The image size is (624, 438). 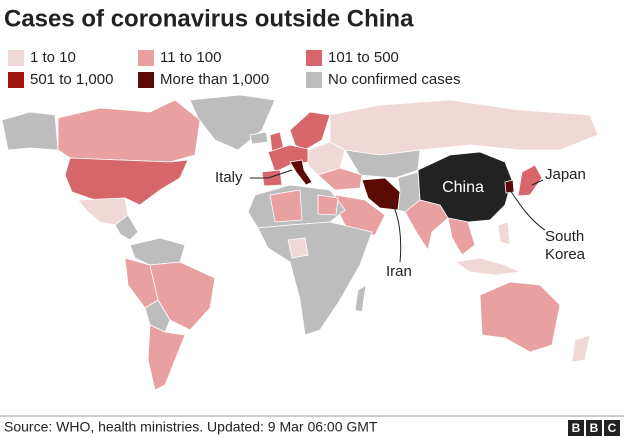 What do you see at coordinates (399, 271) in the screenshot?
I see `label-iran: Iran` at bounding box center [399, 271].